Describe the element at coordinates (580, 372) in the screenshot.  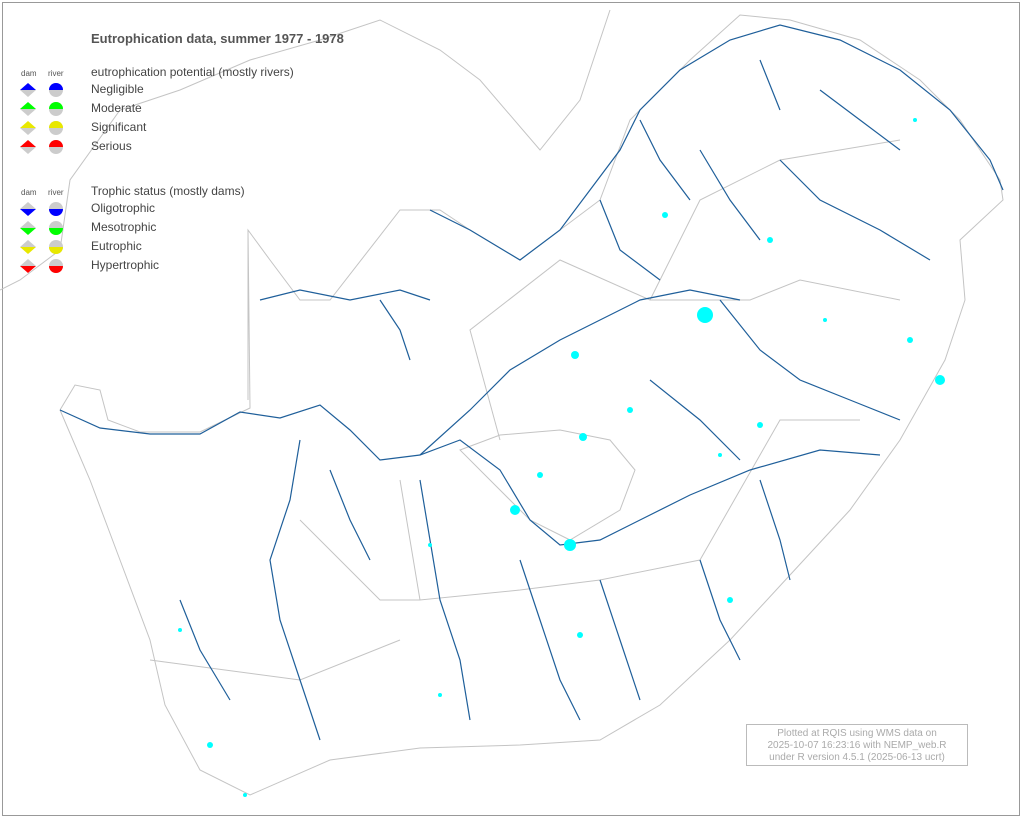
I see `river-vaal` at that location.